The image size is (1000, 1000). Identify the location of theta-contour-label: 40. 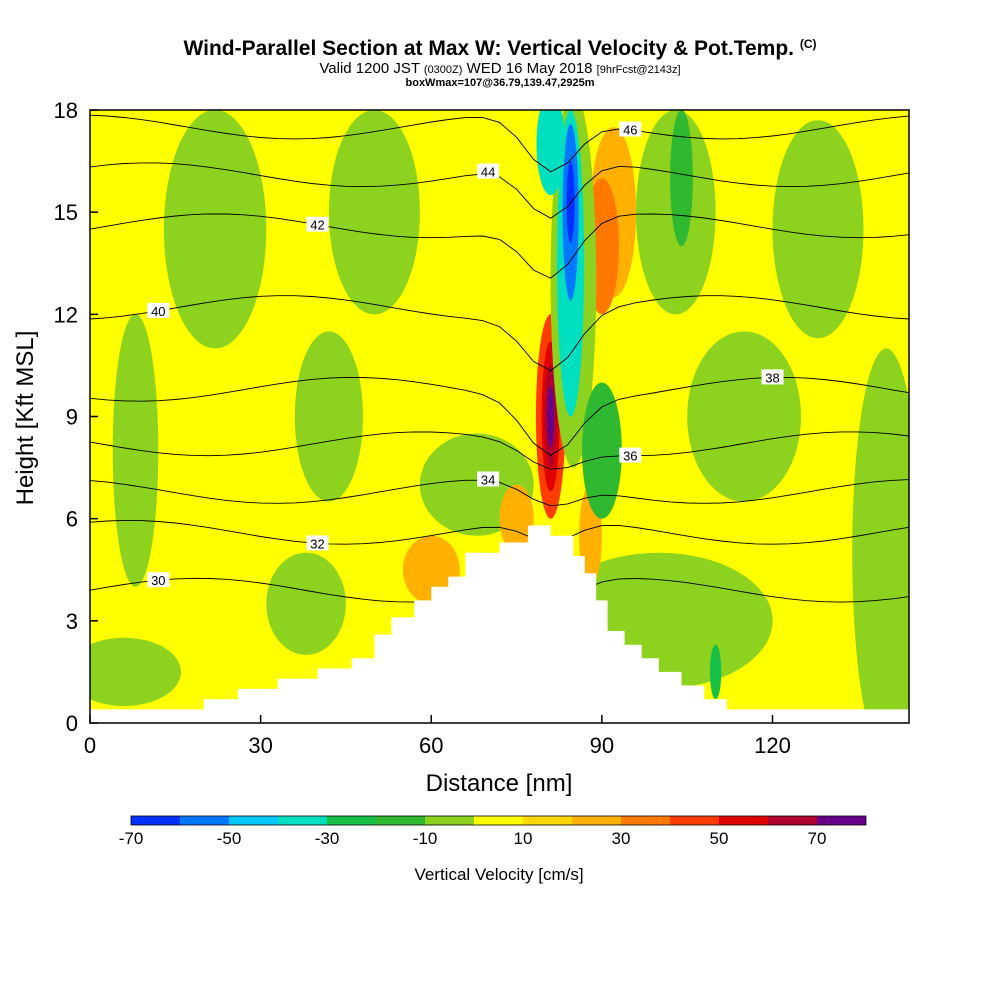
(158, 310).